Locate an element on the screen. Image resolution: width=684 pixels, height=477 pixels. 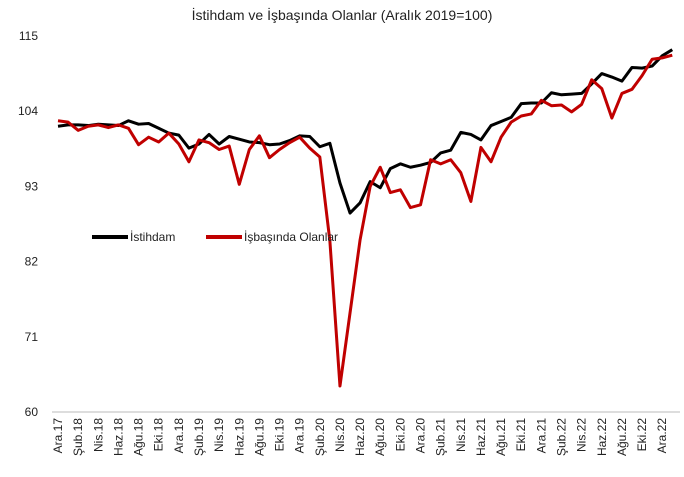
x-tick-label: Ağu.22 is located at coordinates (622, 437).